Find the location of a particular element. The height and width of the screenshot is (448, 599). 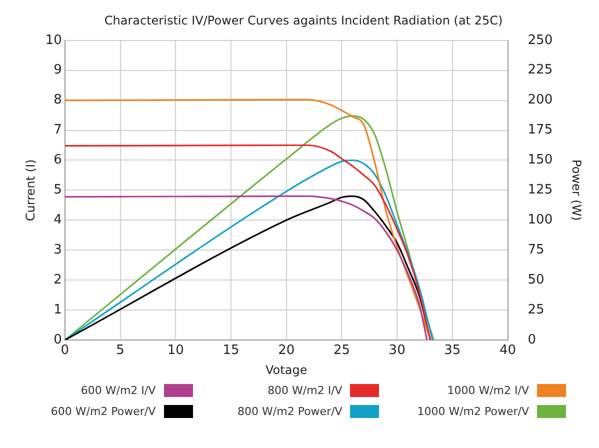

y2-tick-label: 200 is located at coordinates (540, 100).